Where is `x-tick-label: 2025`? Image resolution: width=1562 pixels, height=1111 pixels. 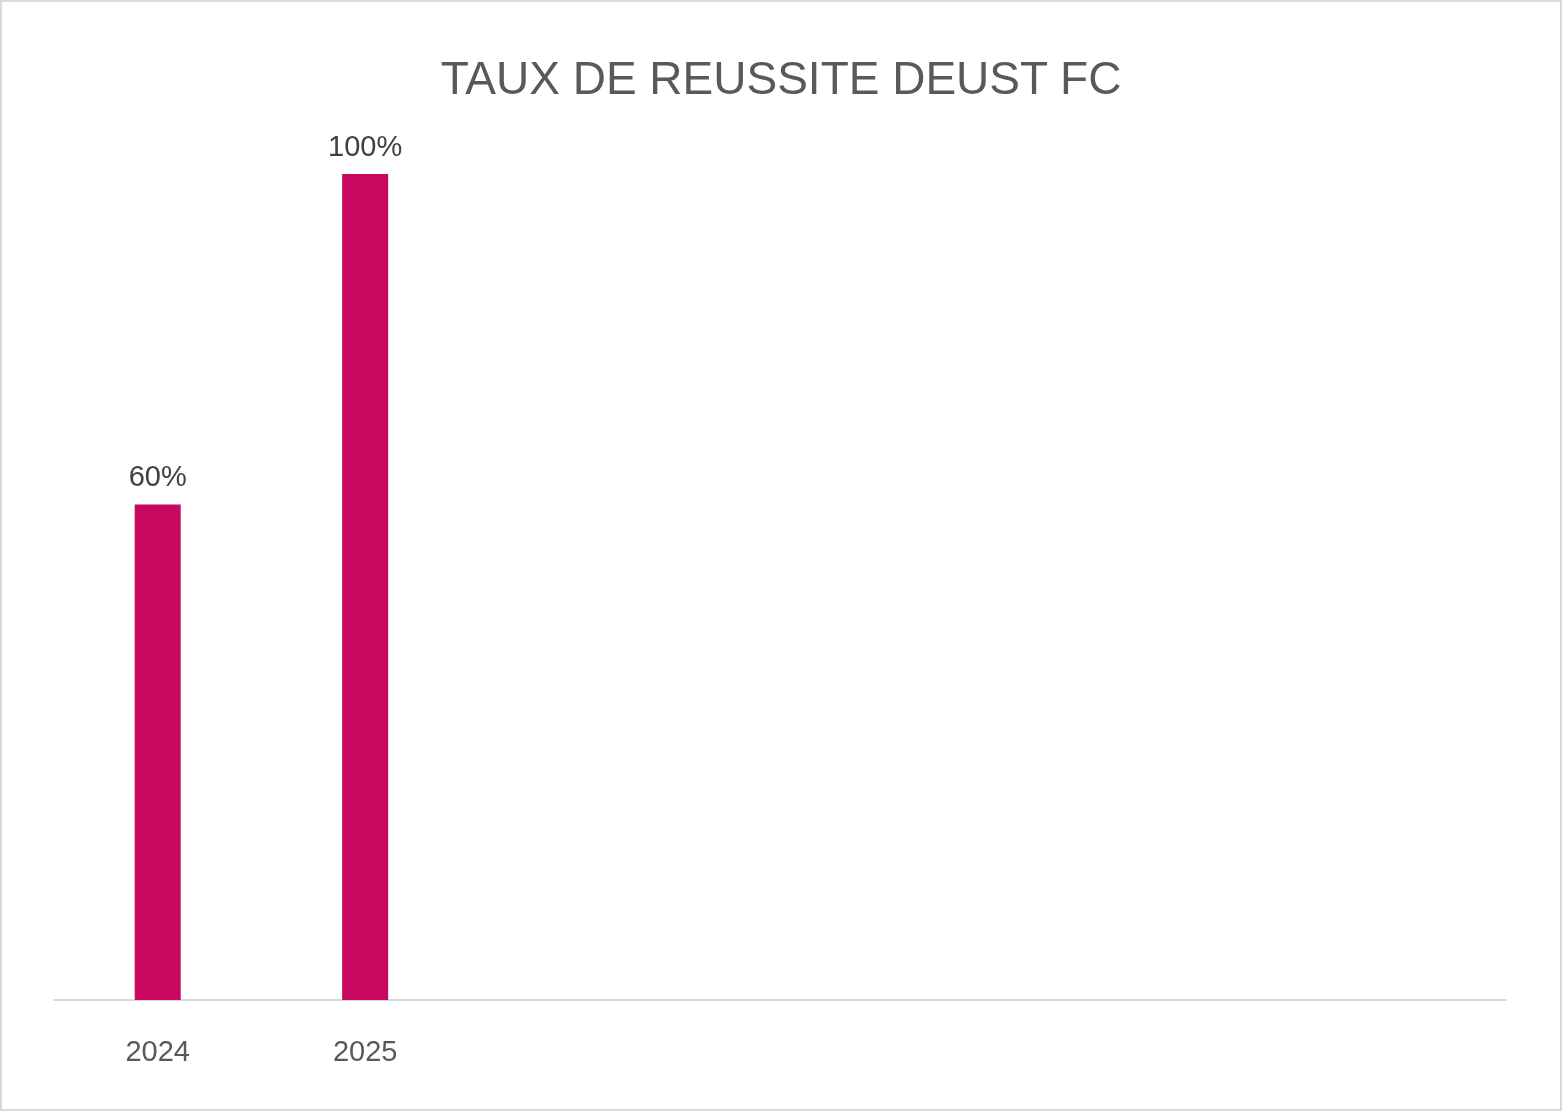
x-tick-label: 2025 is located at coordinates (365, 1050).